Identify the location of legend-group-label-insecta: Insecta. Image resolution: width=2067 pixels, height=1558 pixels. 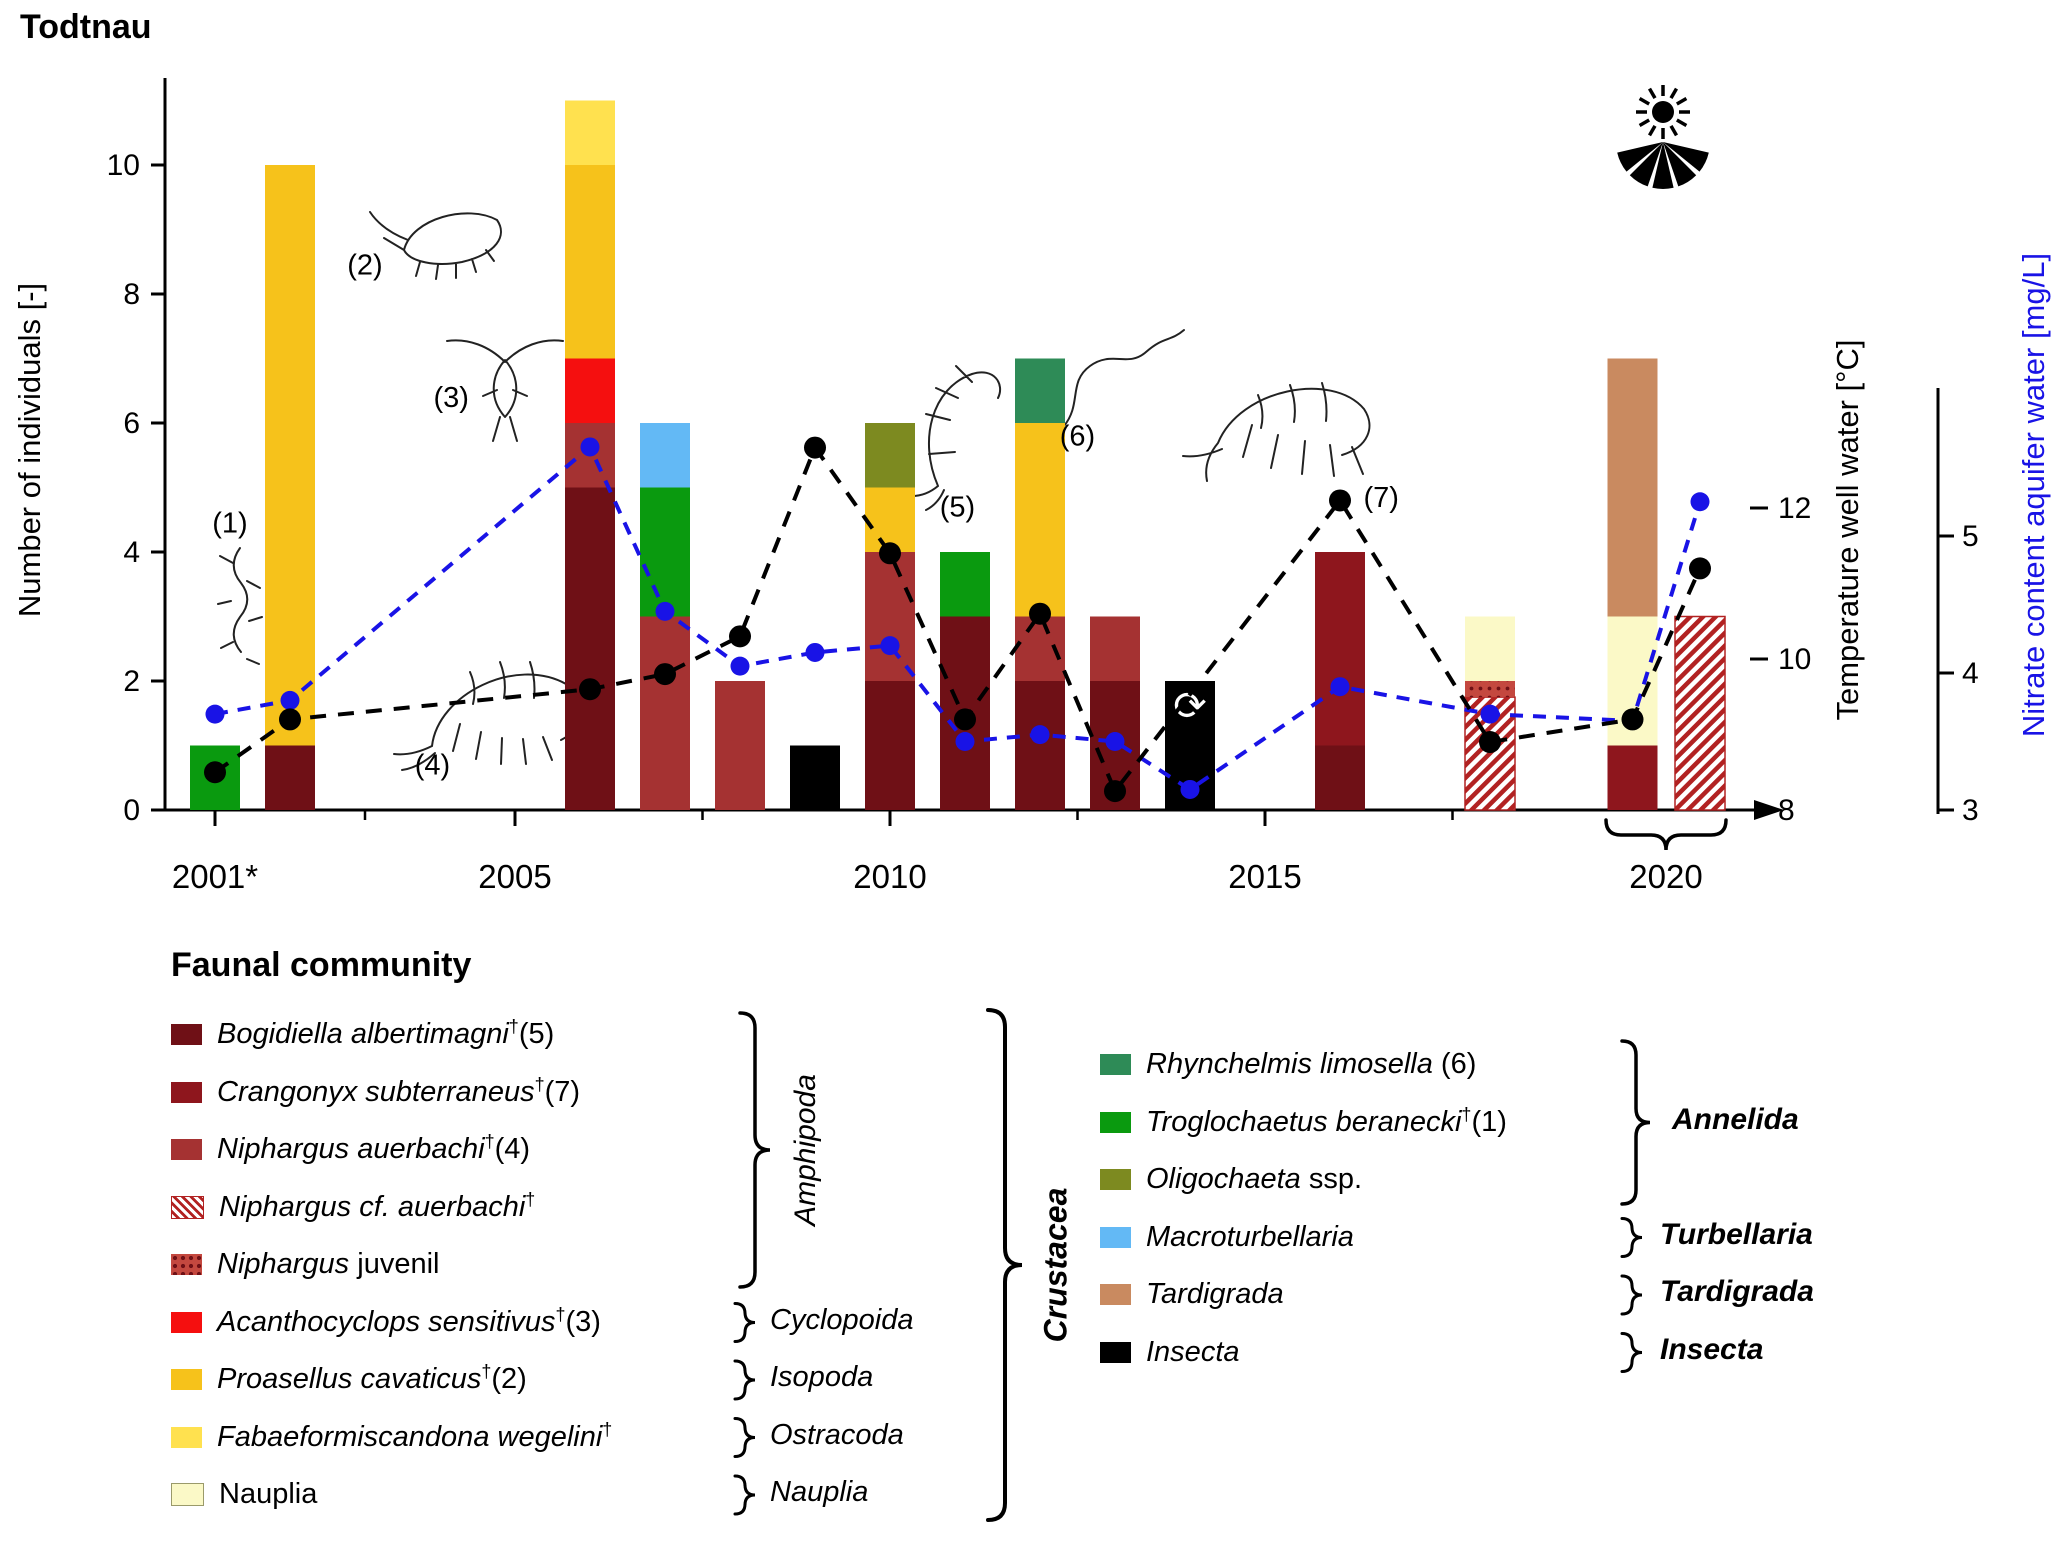
(1712, 1349).